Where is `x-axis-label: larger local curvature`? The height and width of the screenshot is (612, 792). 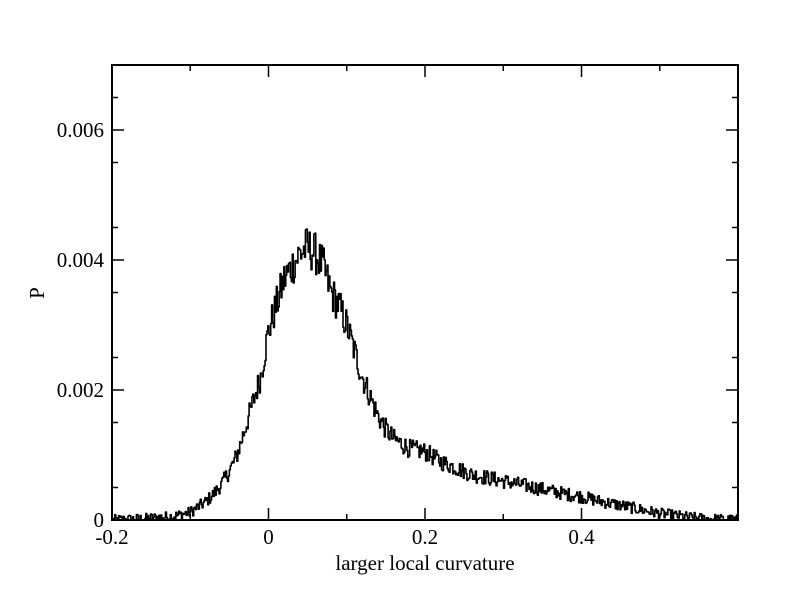 x-axis-label: larger local curvature is located at coordinates (424, 563).